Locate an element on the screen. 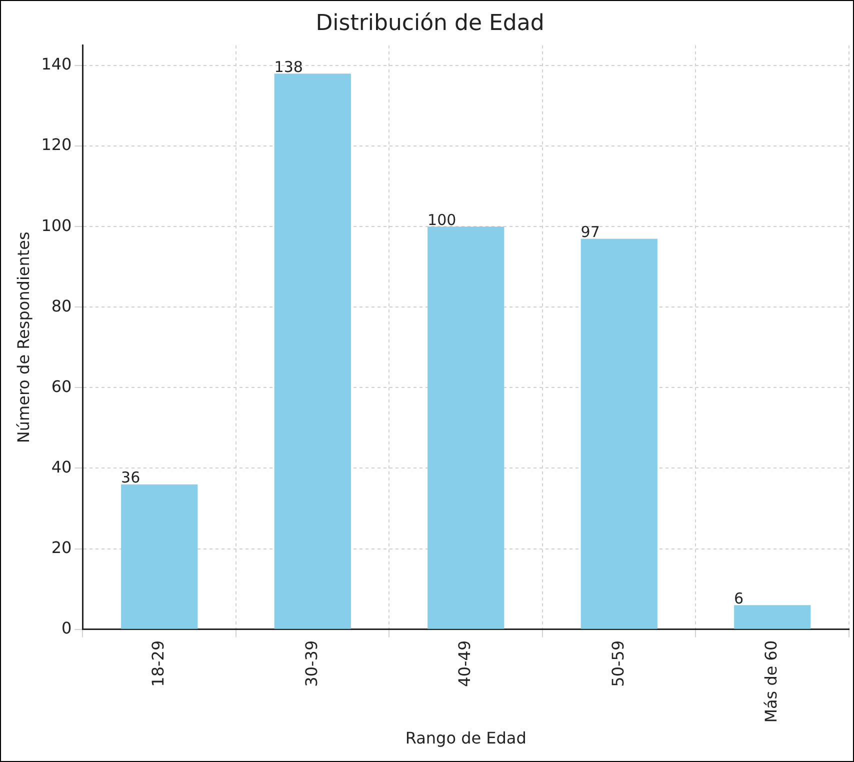 The image size is (854, 762). x-tick-label: 18-29 is located at coordinates (158, 663).